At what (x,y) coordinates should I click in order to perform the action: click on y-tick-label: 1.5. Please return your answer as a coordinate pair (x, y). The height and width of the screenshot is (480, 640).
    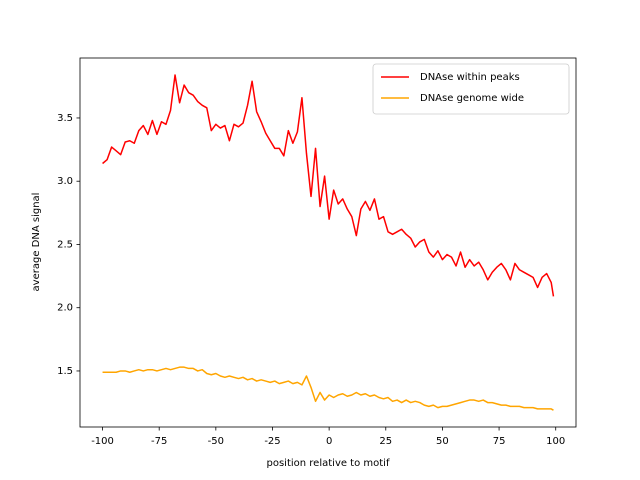
    Looking at the image, I should click on (65, 371).